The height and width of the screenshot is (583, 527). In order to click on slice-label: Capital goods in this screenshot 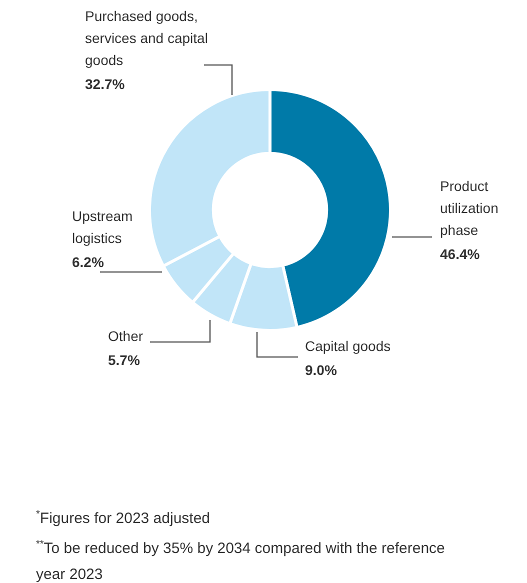, I will do `click(348, 346)`.